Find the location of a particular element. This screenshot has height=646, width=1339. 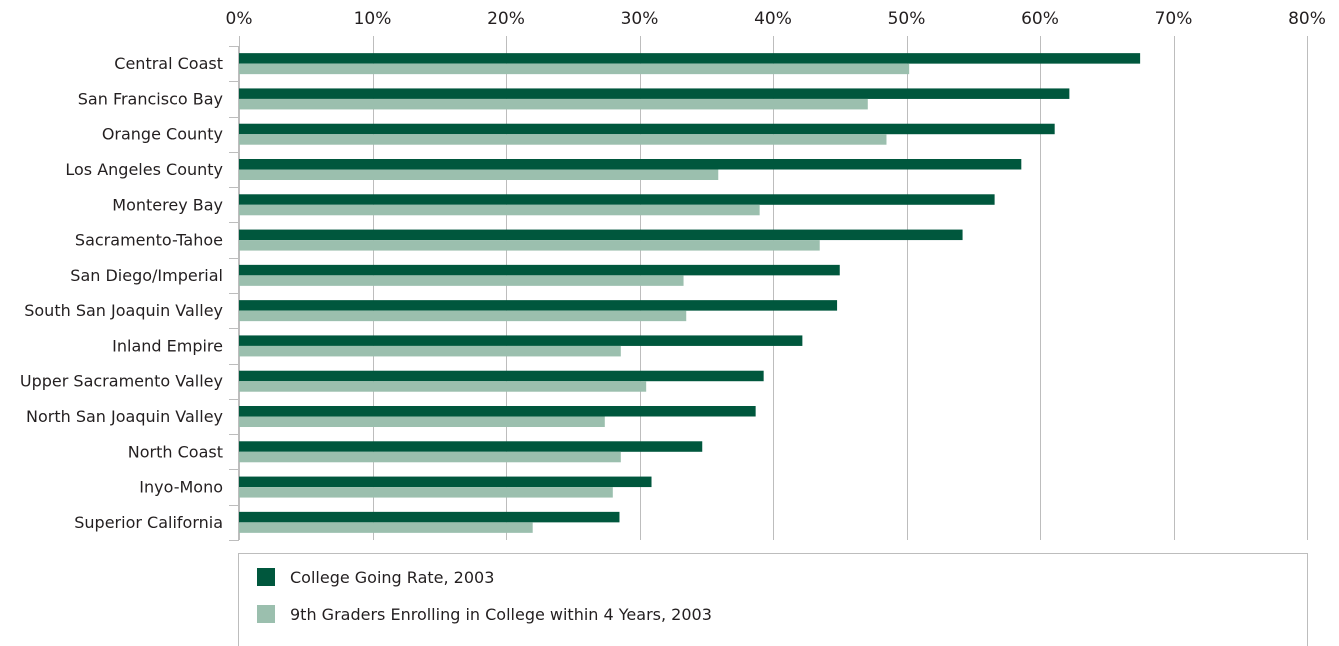

y-axis is located at coordinates (234, 293).